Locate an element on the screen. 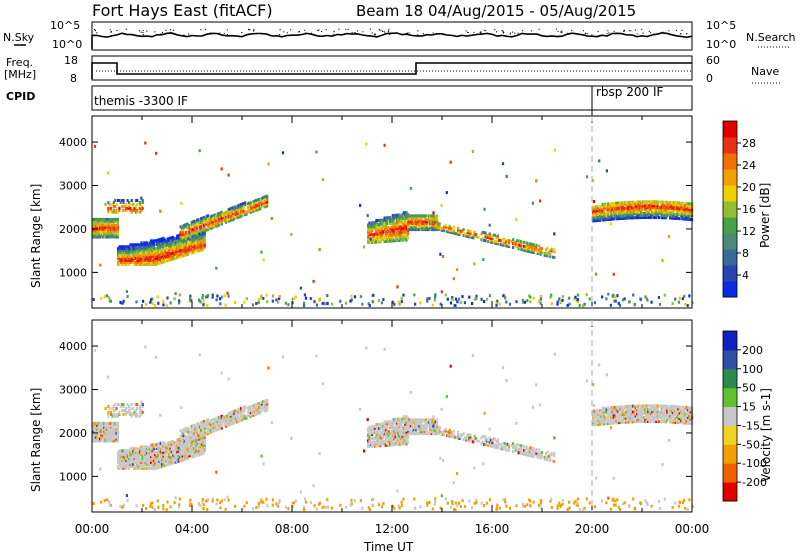 The image size is (800, 554). beam-date-info: Beam 18 04/Aug/2015 - 05/Aug/2015 is located at coordinates (496, 11).